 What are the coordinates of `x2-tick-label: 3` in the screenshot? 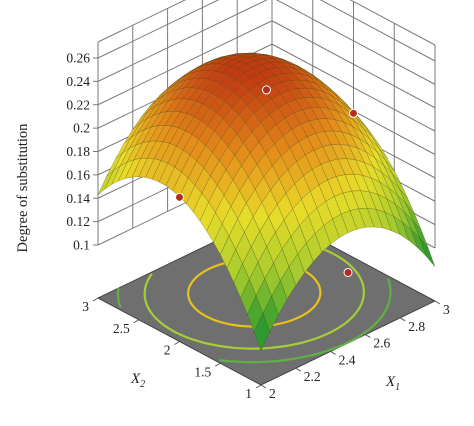 It's located at (85, 306).